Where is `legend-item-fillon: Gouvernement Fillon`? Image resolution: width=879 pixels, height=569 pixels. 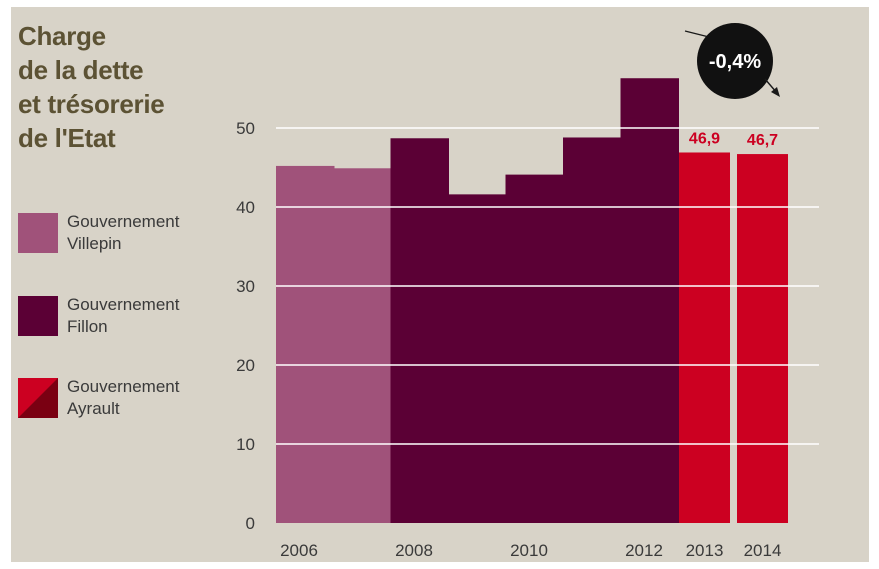 legend-item-fillon: Gouvernement Fillon is located at coordinates (123, 316).